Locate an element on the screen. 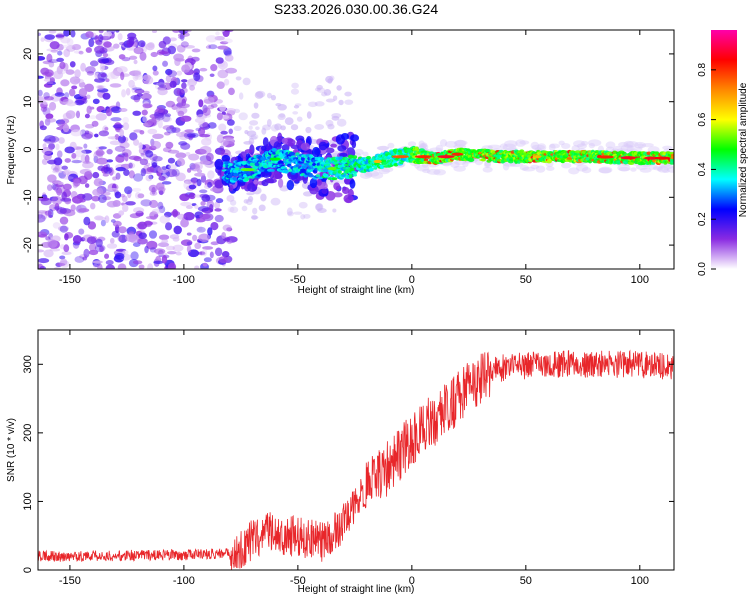 The height and width of the screenshot is (605, 750). colorbar-tick-label: 0.8 is located at coordinates (702, 69).